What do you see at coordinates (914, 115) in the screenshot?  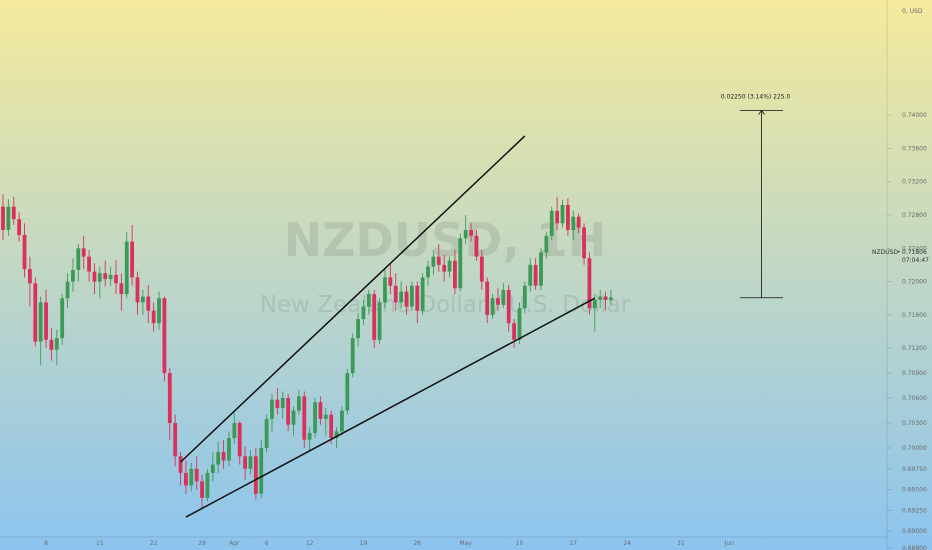 I see `price-tick-label: 0.74000` at bounding box center [914, 115].